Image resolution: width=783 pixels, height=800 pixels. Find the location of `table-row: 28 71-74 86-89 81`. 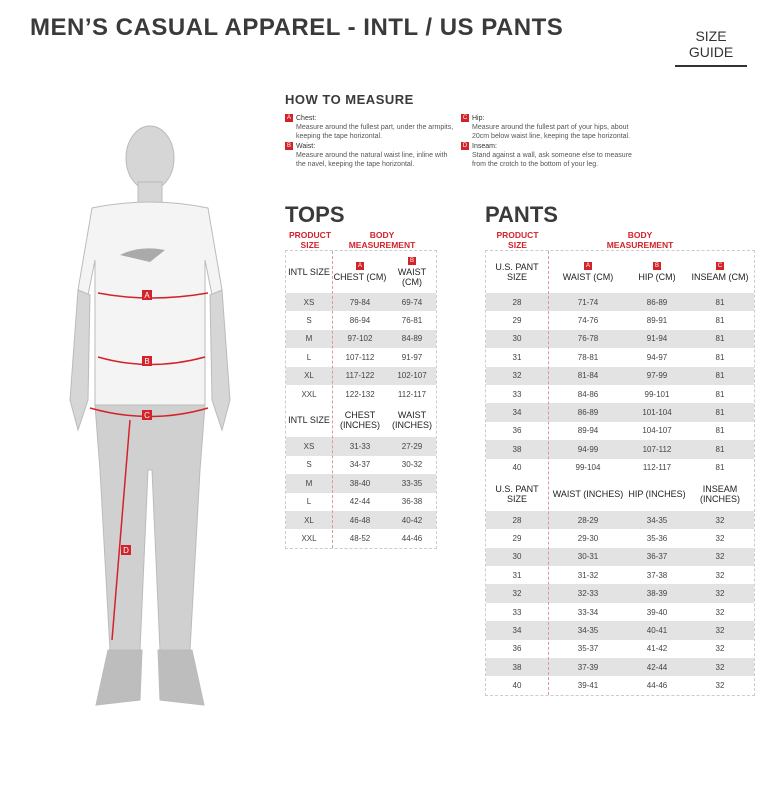

table-row: 28 71-74 86-89 81 is located at coordinates (620, 302).